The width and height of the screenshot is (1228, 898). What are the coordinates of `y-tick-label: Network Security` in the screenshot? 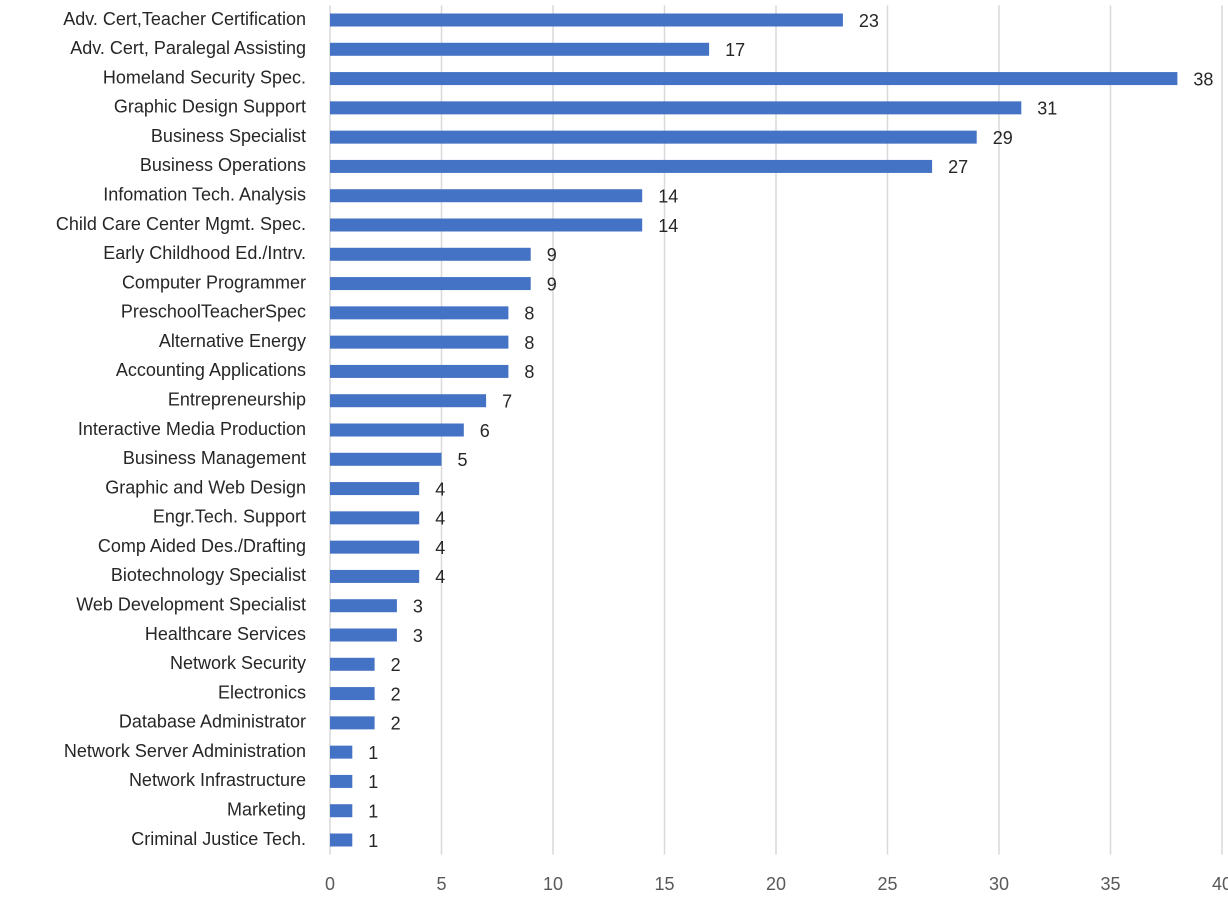 It's located at (238, 663).